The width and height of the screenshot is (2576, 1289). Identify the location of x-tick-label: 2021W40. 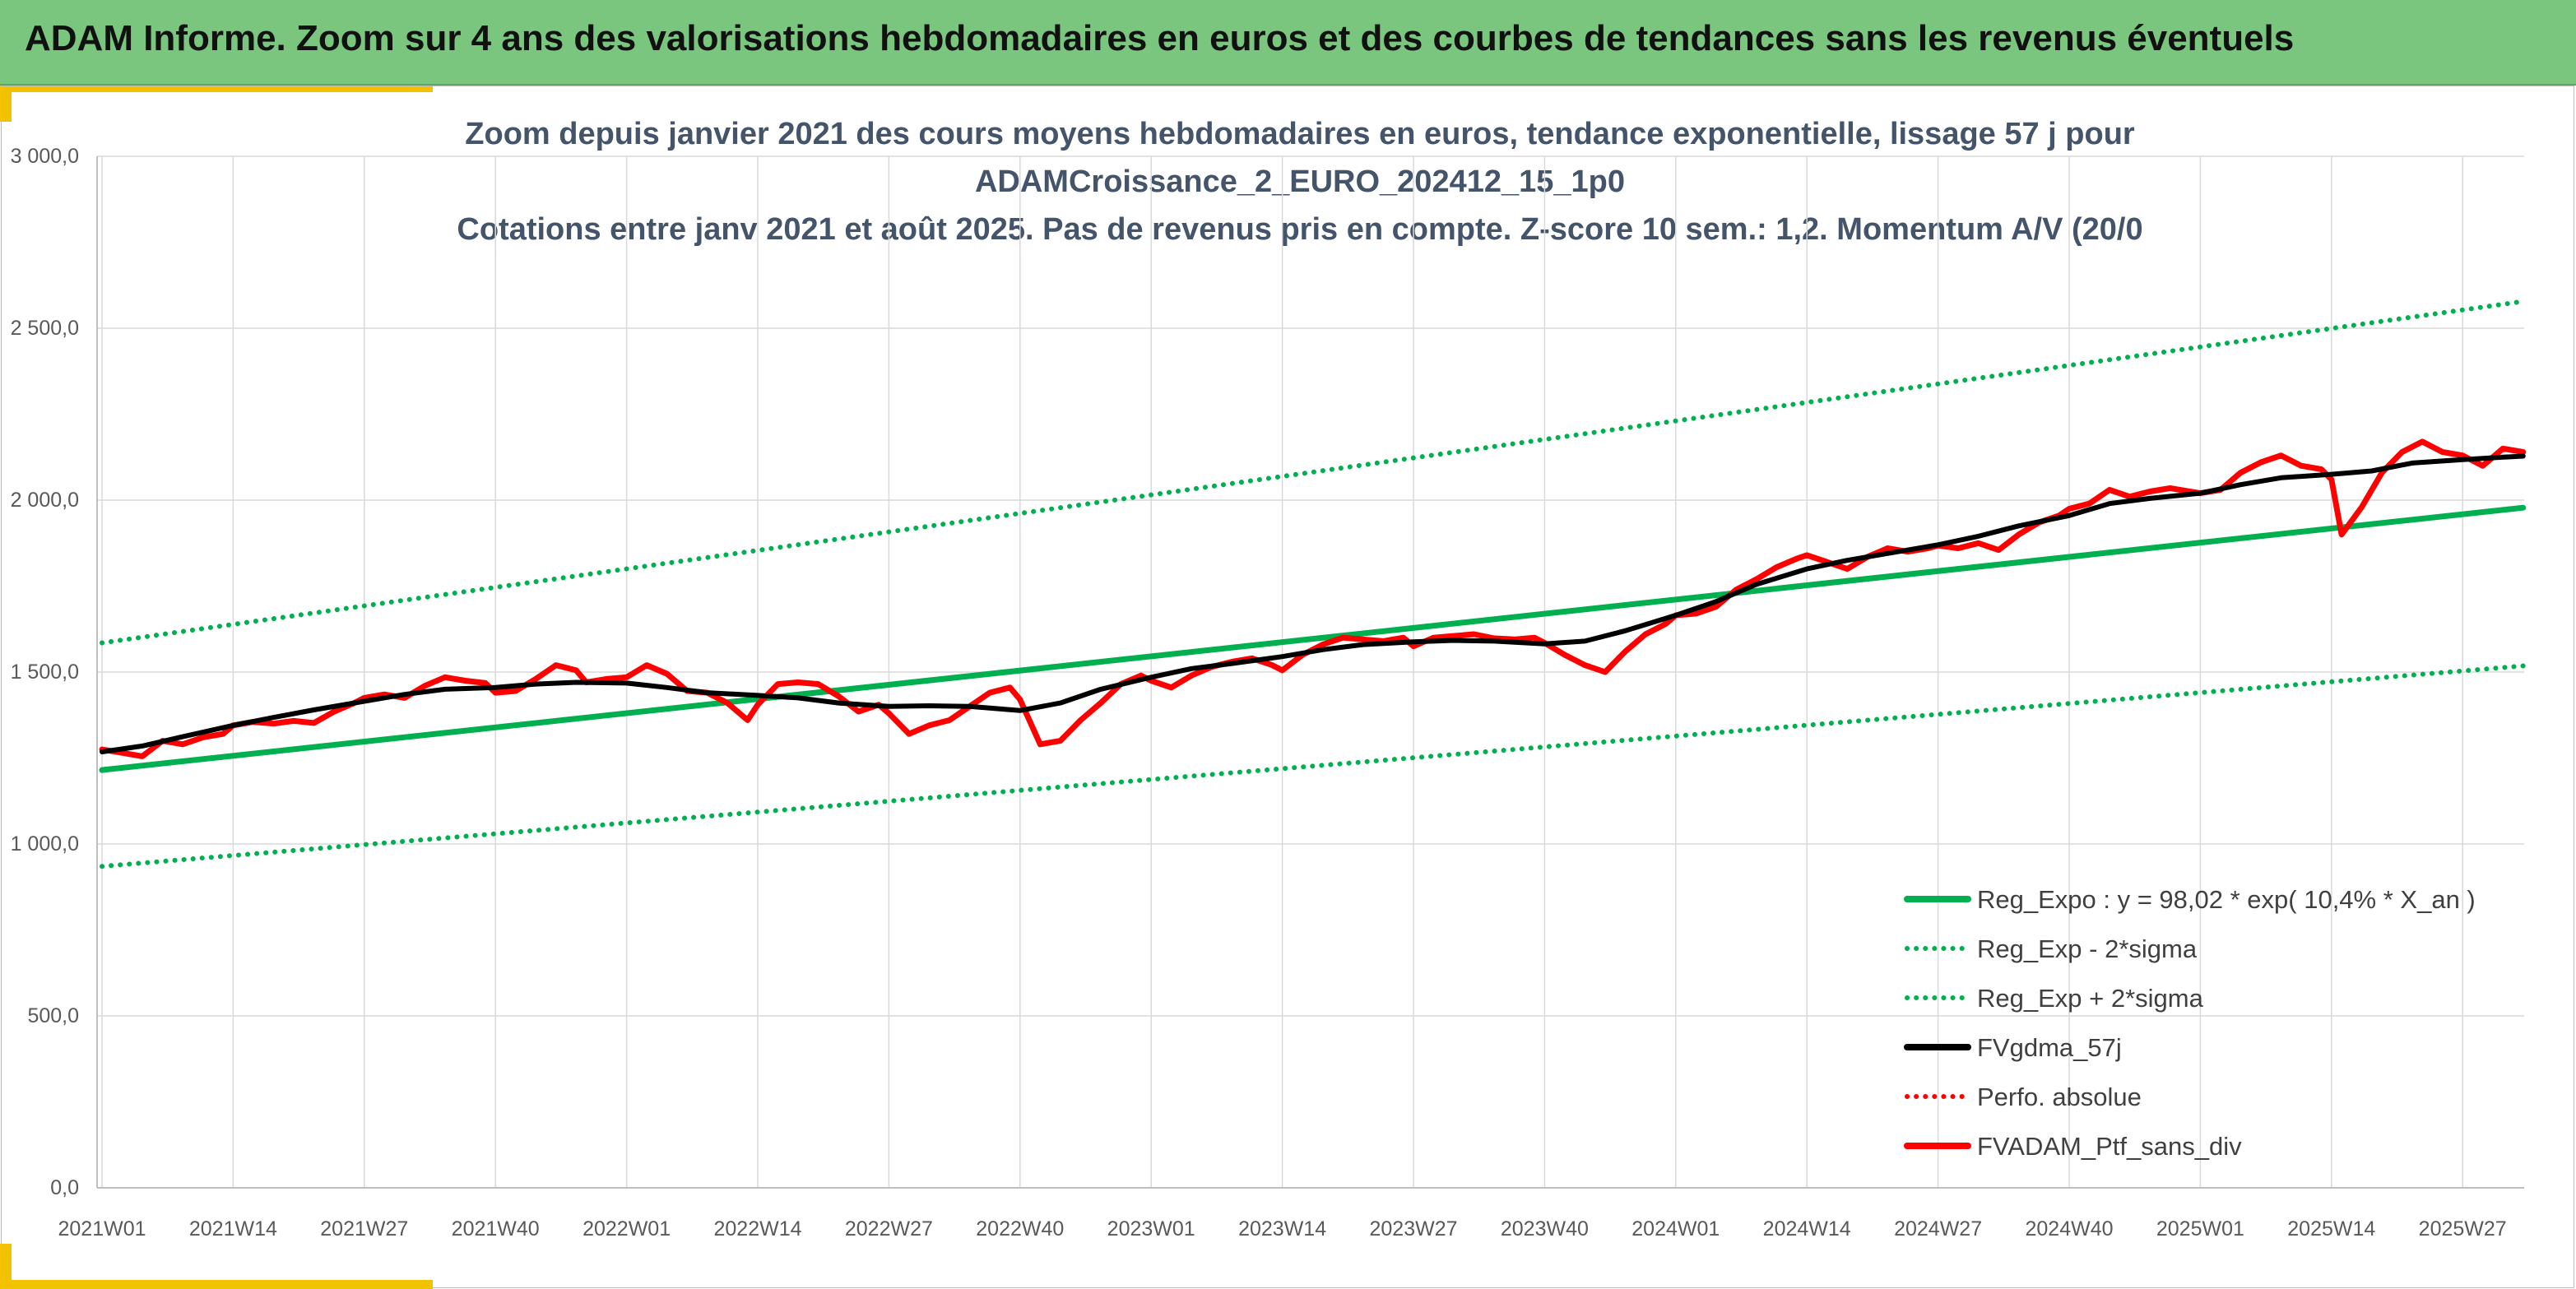
(496, 1228).